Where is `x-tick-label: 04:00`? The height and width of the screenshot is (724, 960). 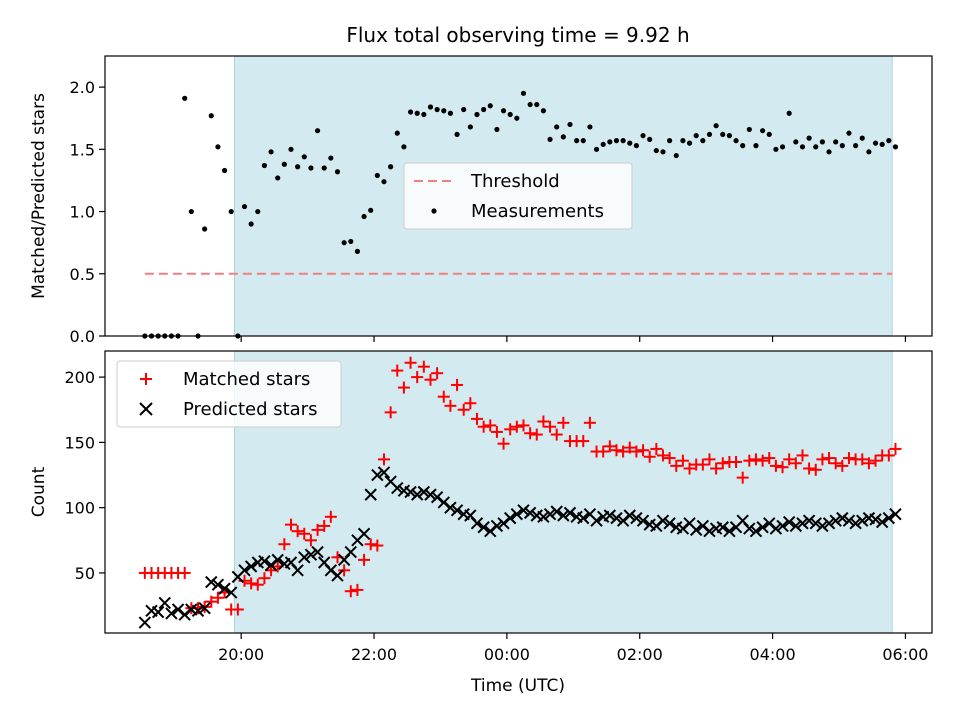 x-tick-label: 04:00 is located at coordinates (773, 654).